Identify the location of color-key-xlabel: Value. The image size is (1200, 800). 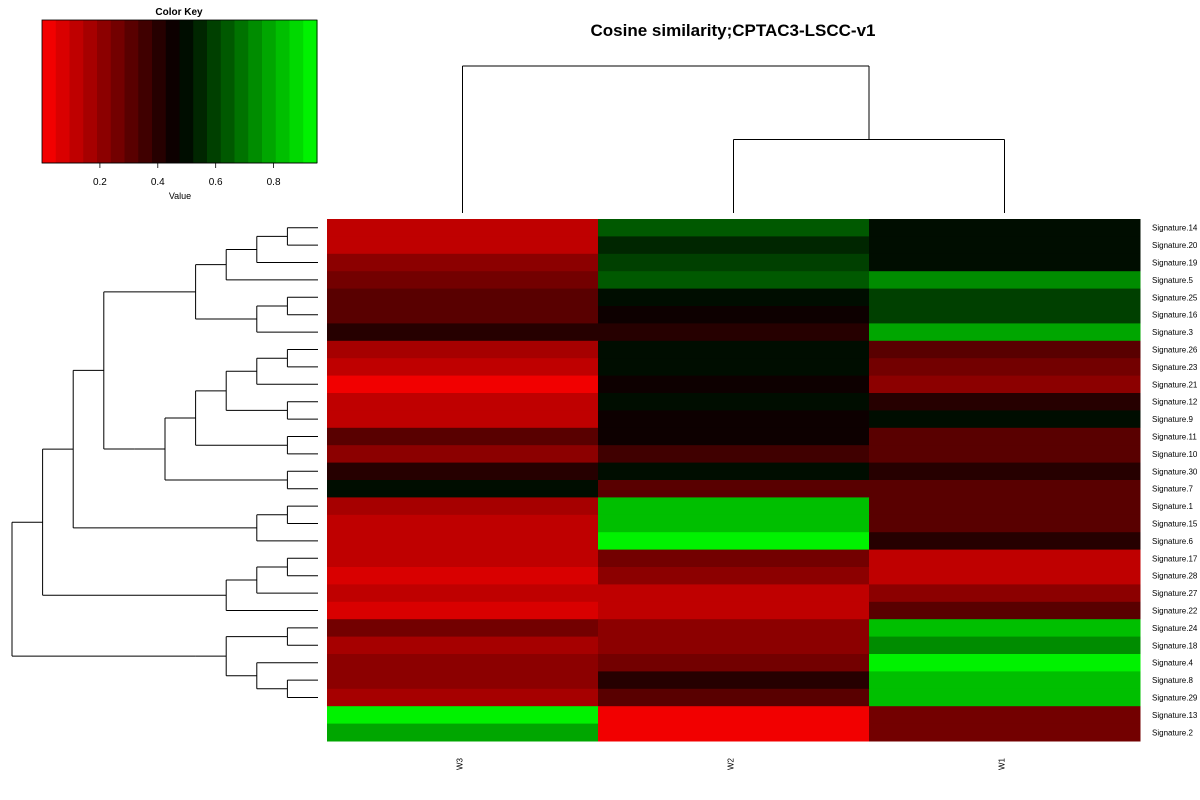
(180, 196).